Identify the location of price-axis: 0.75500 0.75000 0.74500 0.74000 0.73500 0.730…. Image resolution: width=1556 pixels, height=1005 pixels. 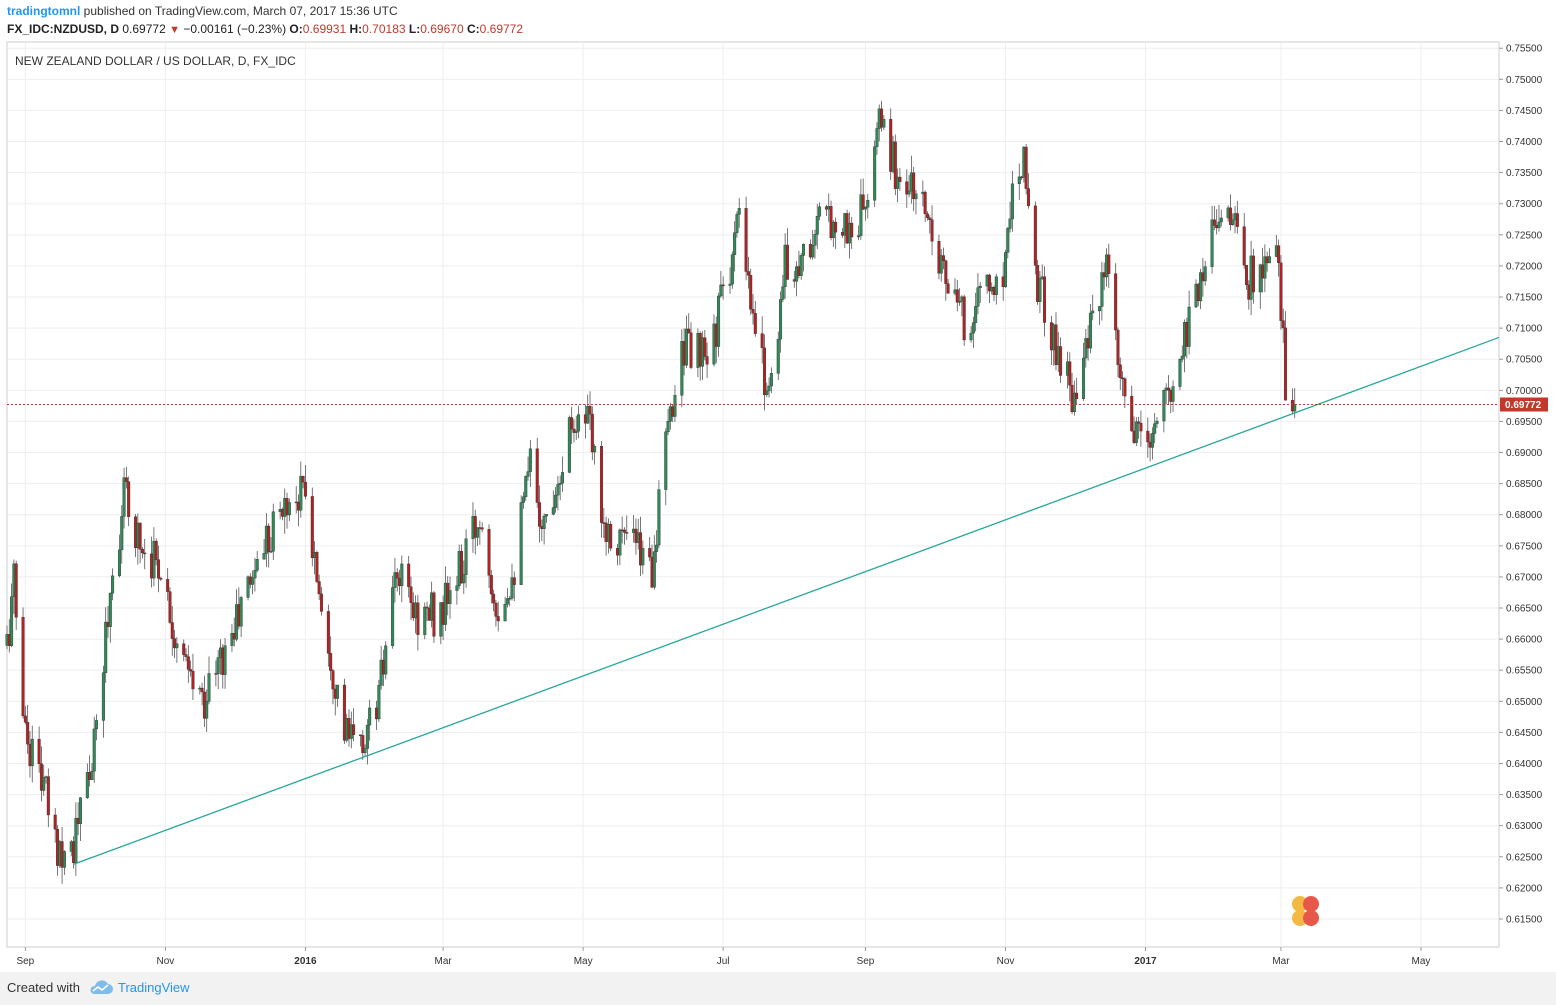
(1521, 485).